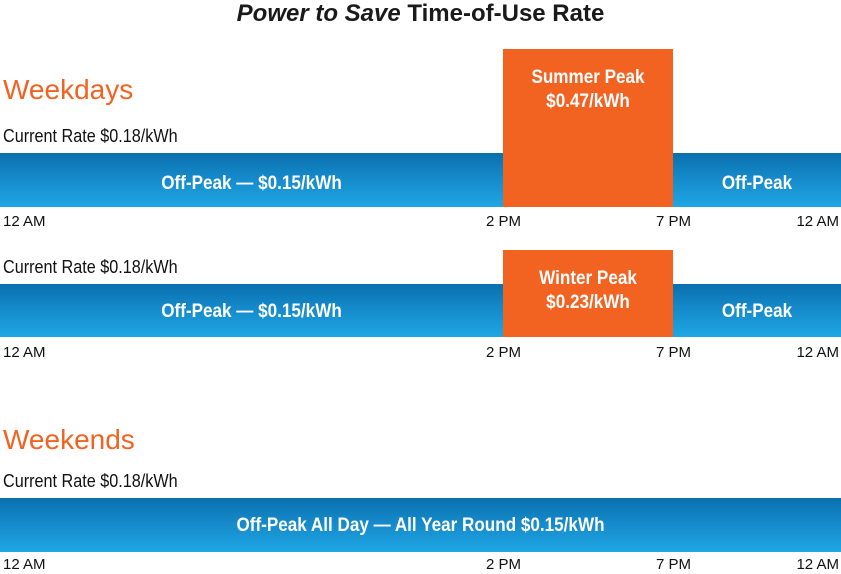 The image size is (841, 574). Describe the element at coordinates (817, 564) in the screenshot. I see `tick-12am-end-3: 12 AM` at that location.